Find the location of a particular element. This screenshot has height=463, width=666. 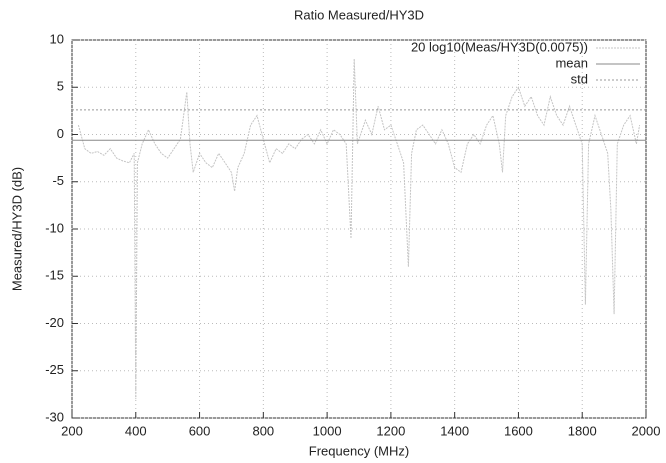

x-tick-label: 1200 is located at coordinates (390, 430).